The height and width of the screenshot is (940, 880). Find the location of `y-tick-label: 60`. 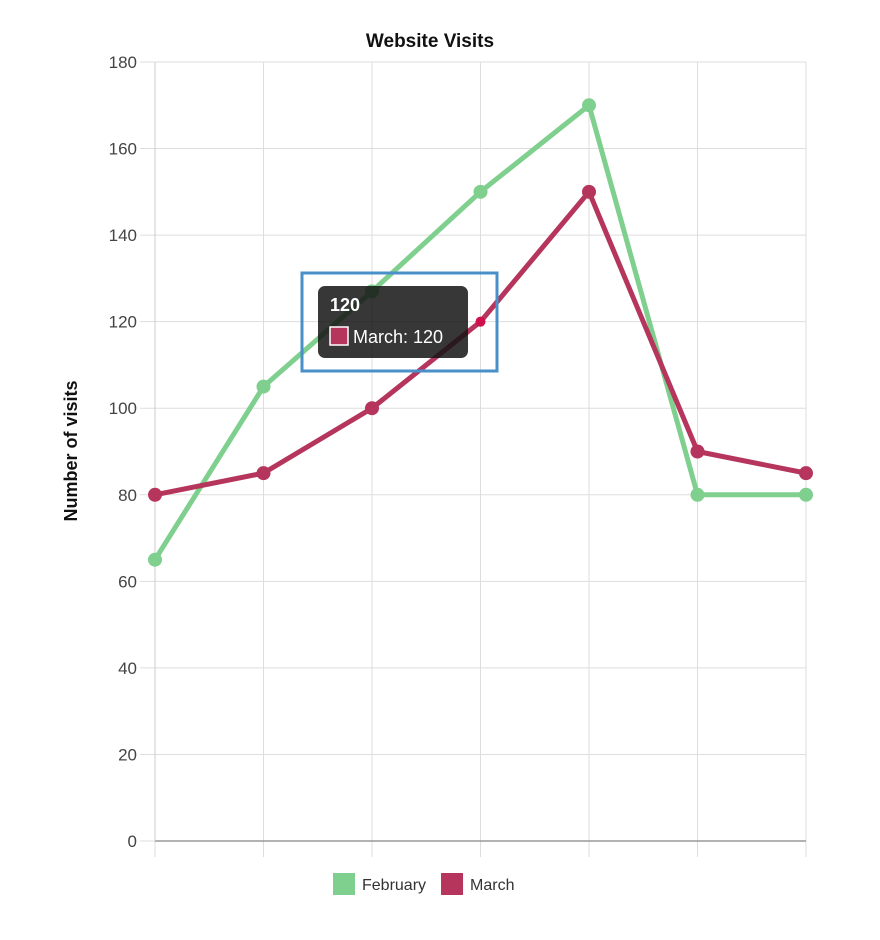

y-tick-label: 60 is located at coordinates (127, 581).